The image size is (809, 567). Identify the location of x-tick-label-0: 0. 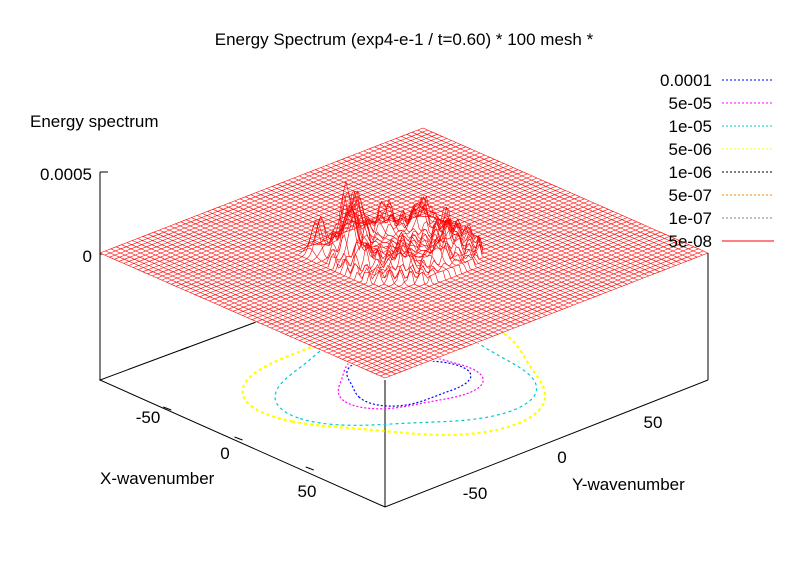
(224, 453).